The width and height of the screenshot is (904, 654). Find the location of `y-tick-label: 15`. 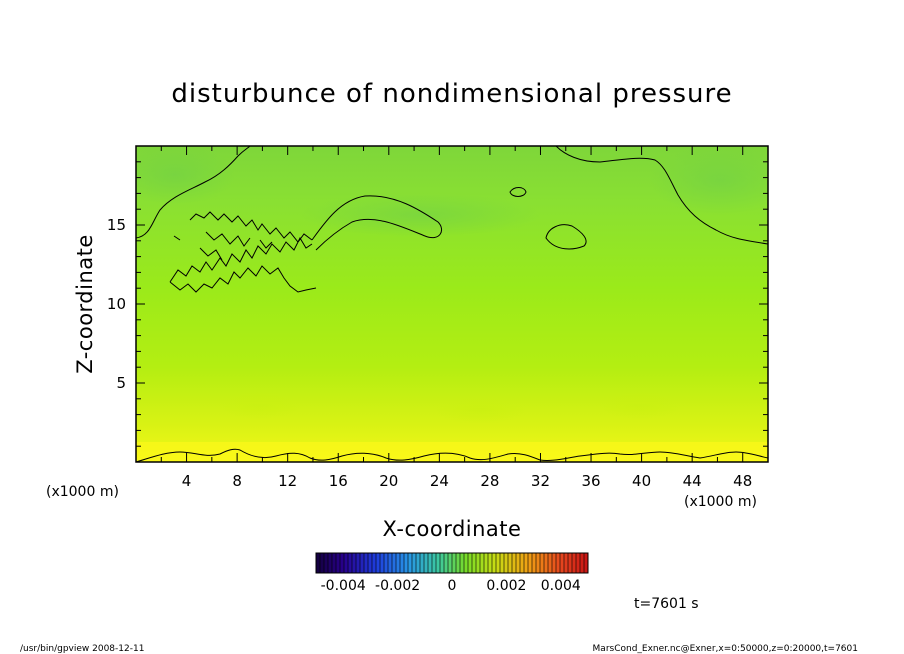

y-tick-label: 15 is located at coordinates (116, 225).